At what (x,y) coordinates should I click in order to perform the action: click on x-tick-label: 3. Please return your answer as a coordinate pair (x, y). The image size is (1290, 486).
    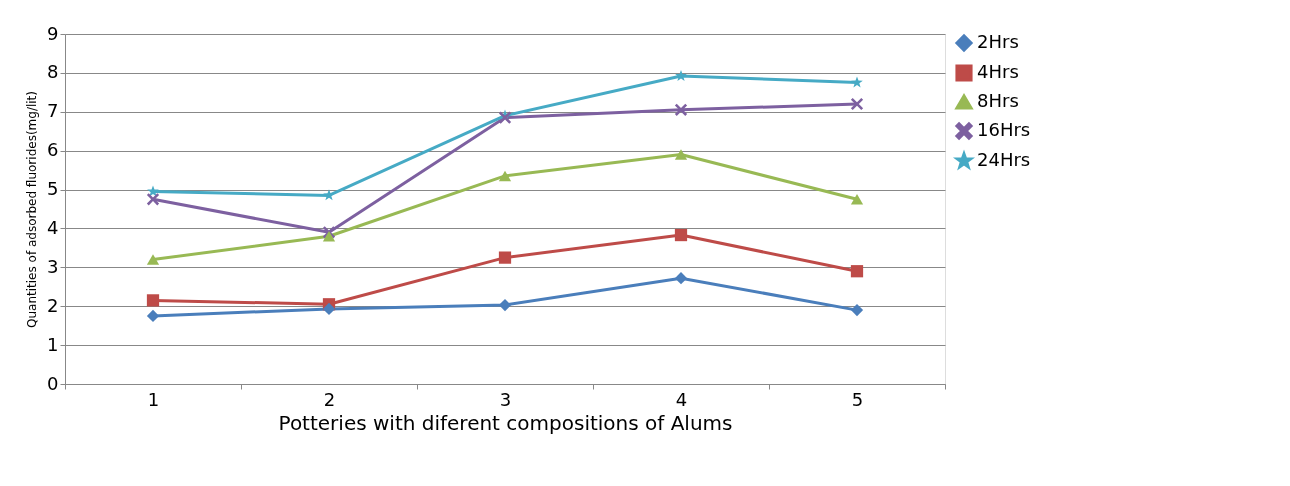
    Looking at the image, I should click on (505, 399).